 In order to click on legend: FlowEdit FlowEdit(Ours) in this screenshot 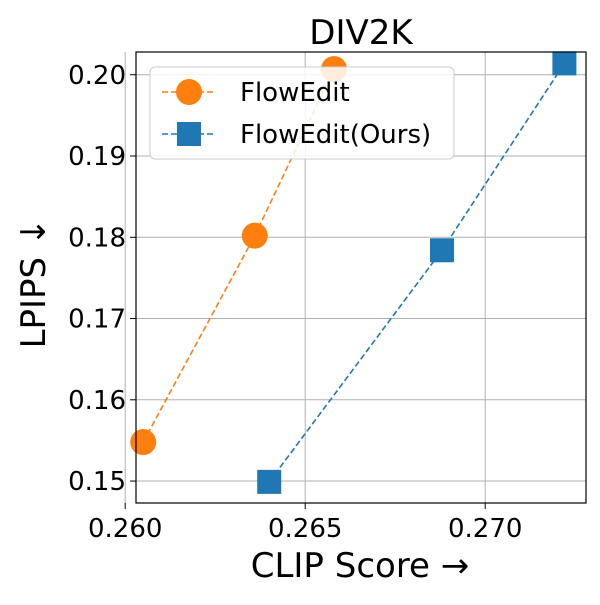, I will do `click(302, 113)`.